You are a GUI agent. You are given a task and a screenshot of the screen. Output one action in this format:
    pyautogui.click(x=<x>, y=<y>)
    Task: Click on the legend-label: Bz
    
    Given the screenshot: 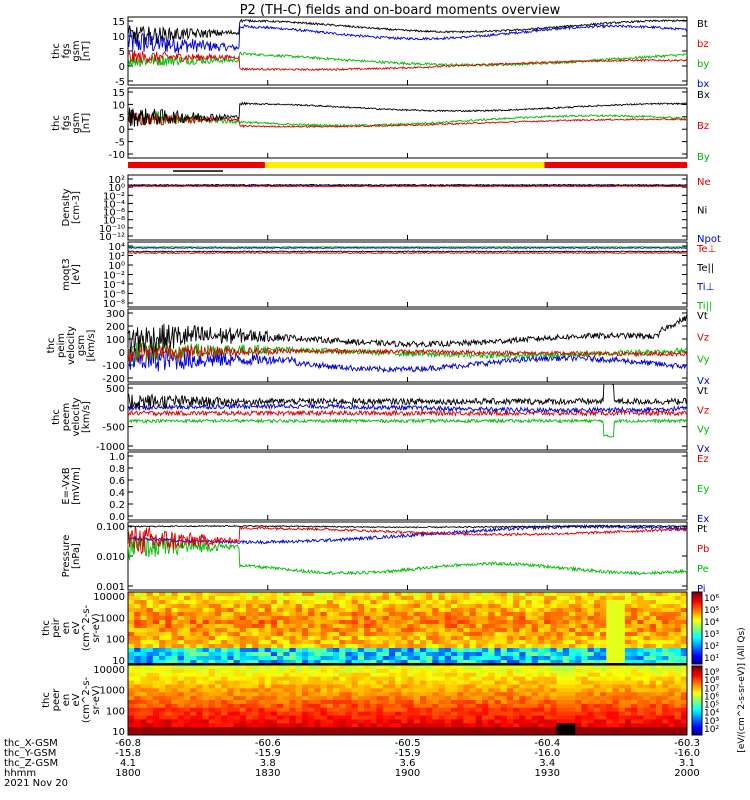 What is the action you would take?
    pyautogui.click(x=703, y=126)
    